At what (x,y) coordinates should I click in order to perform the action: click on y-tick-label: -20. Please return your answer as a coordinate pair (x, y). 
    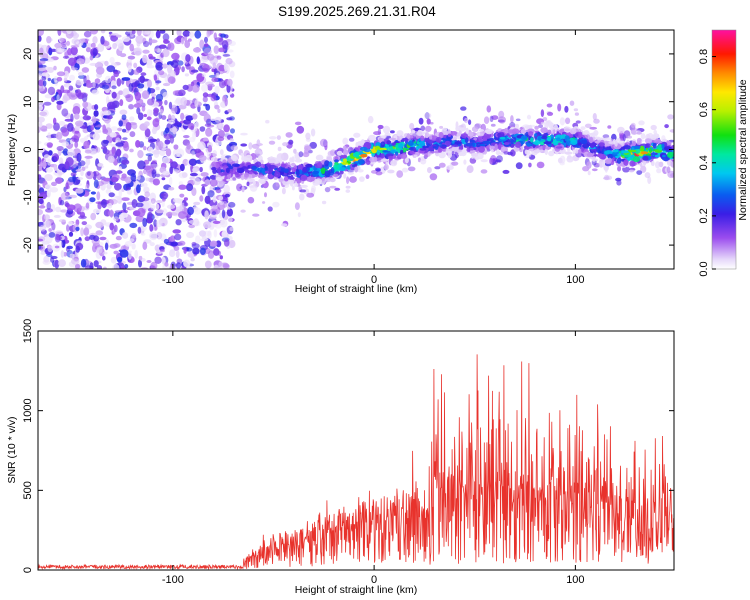
    Looking at the image, I should click on (28, 245).